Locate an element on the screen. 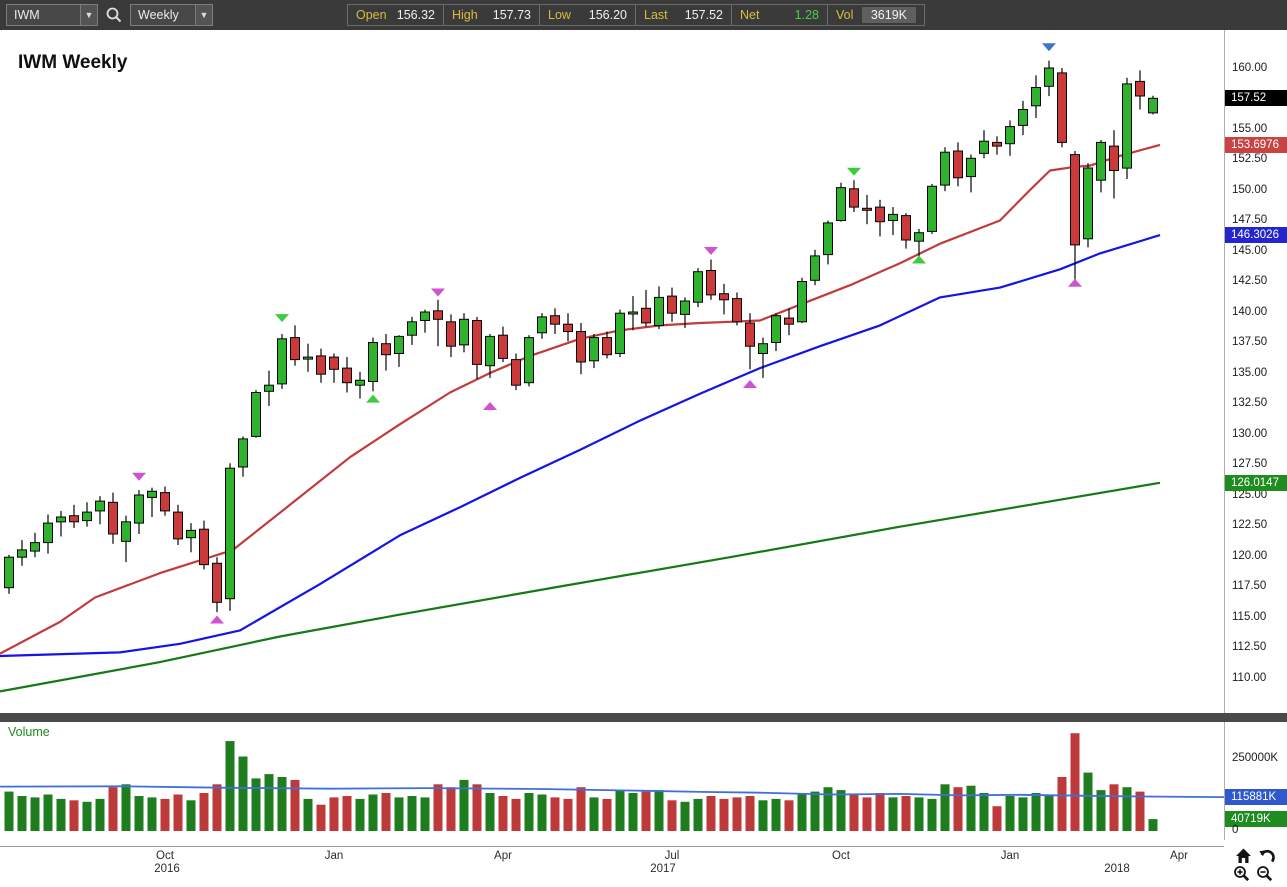 The height and width of the screenshot is (887, 1287). time-axis-month-label: Oct is located at coordinates (165, 856).